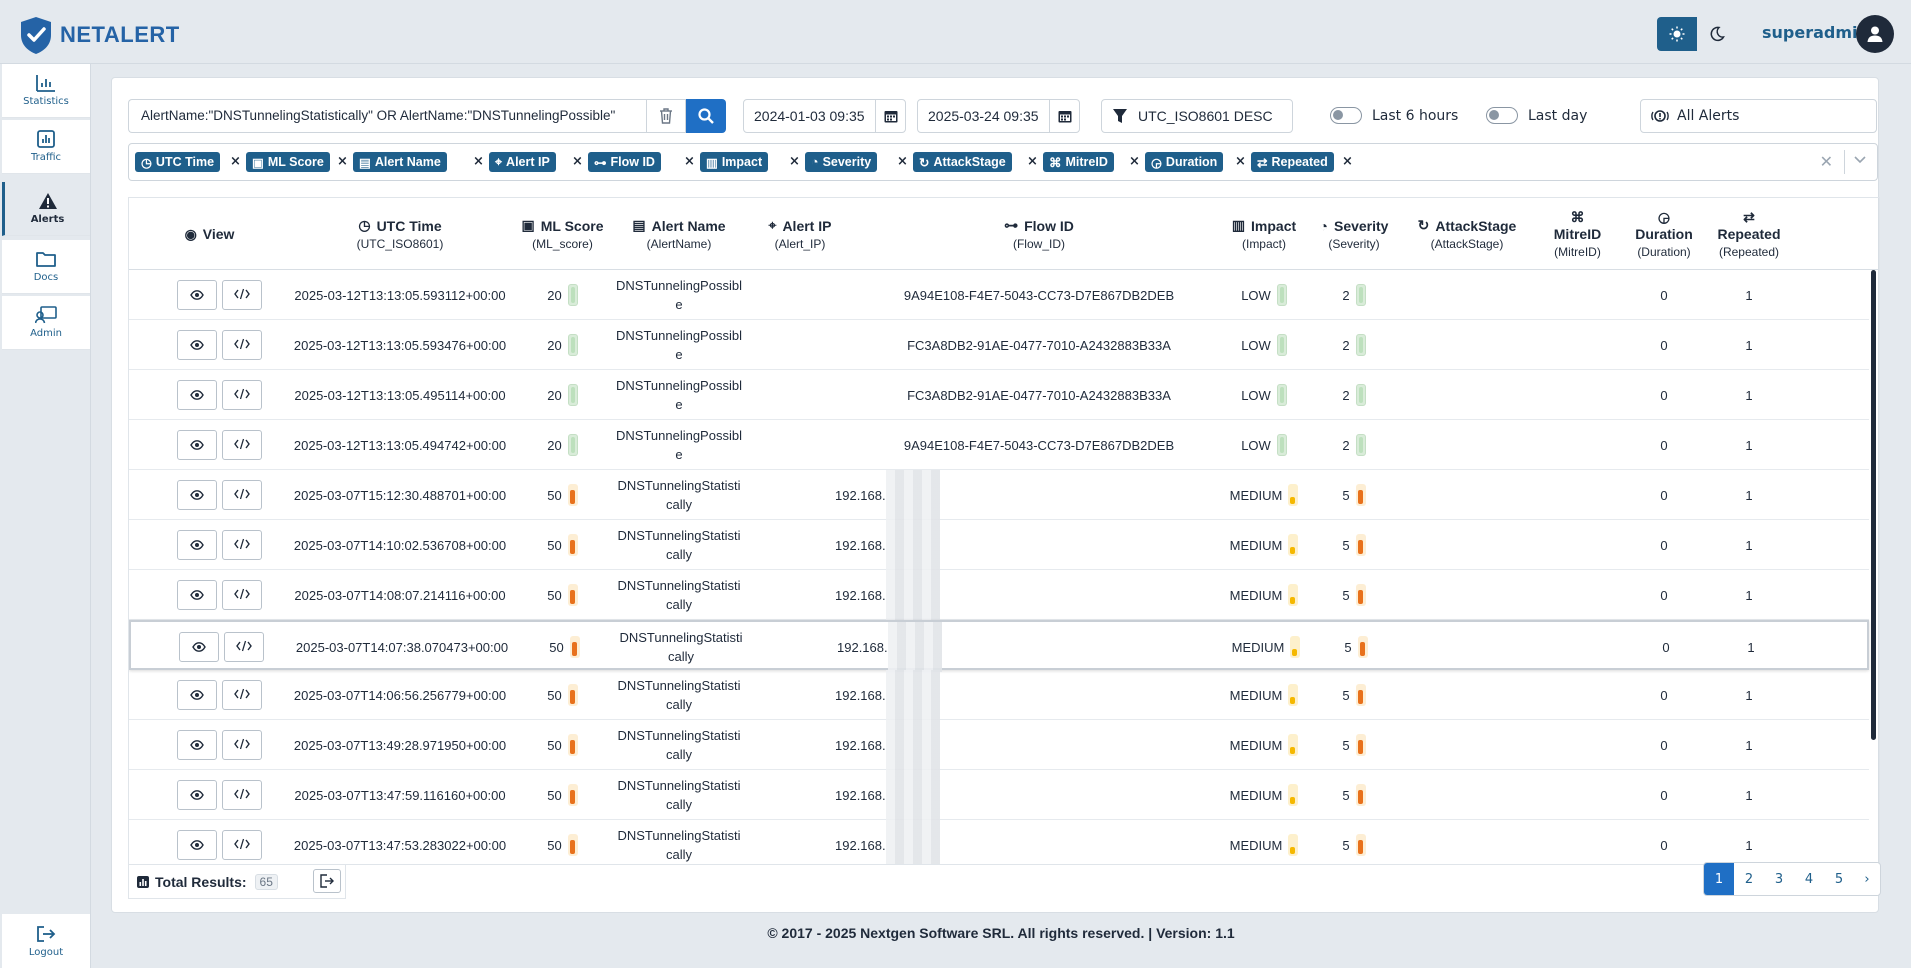 This screenshot has width=1911, height=968. What do you see at coordinates (1758, 116) in the screenshot?
I see `alert-scope-select: All Alerts` at bounding box center [1758, 116].